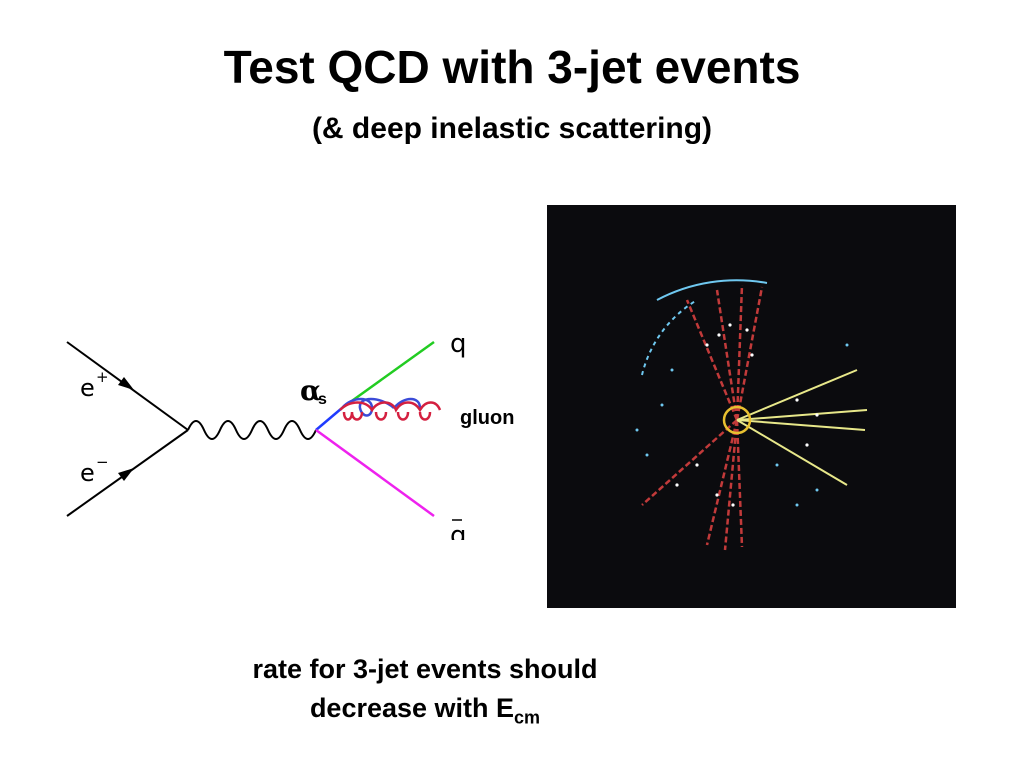 The image size is (1024, 768). What do you see at coordinates (390, 409) in the screenshot?
I see `gluon-line` at bounding box center [390, 409].